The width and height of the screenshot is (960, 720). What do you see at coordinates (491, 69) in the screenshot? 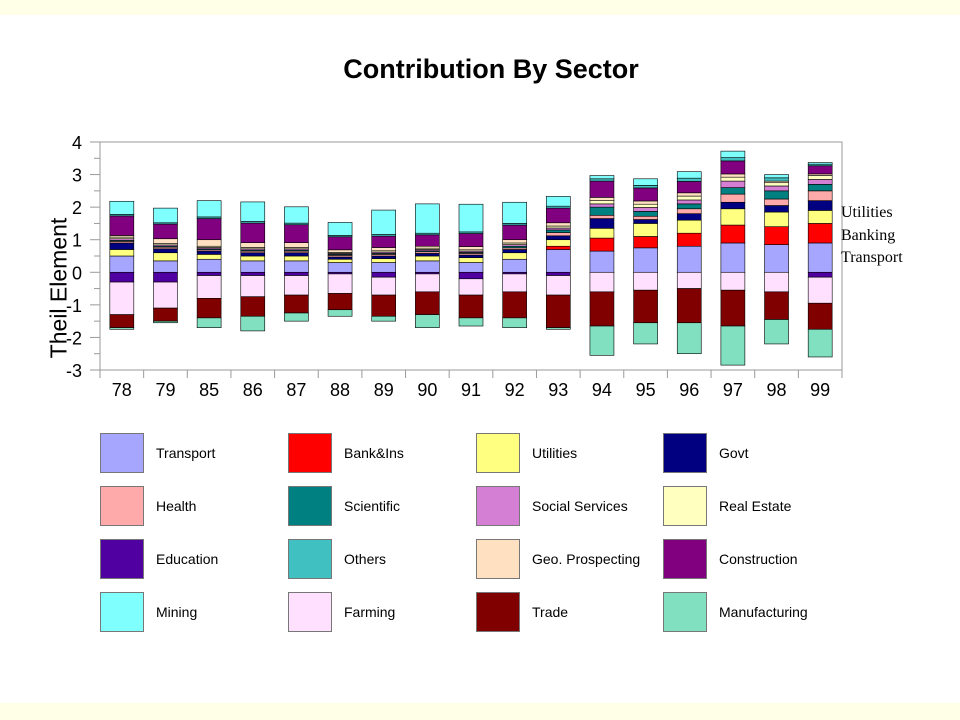
I see `chart-title: Contribution By Sector` at bounding box center [491, 69].